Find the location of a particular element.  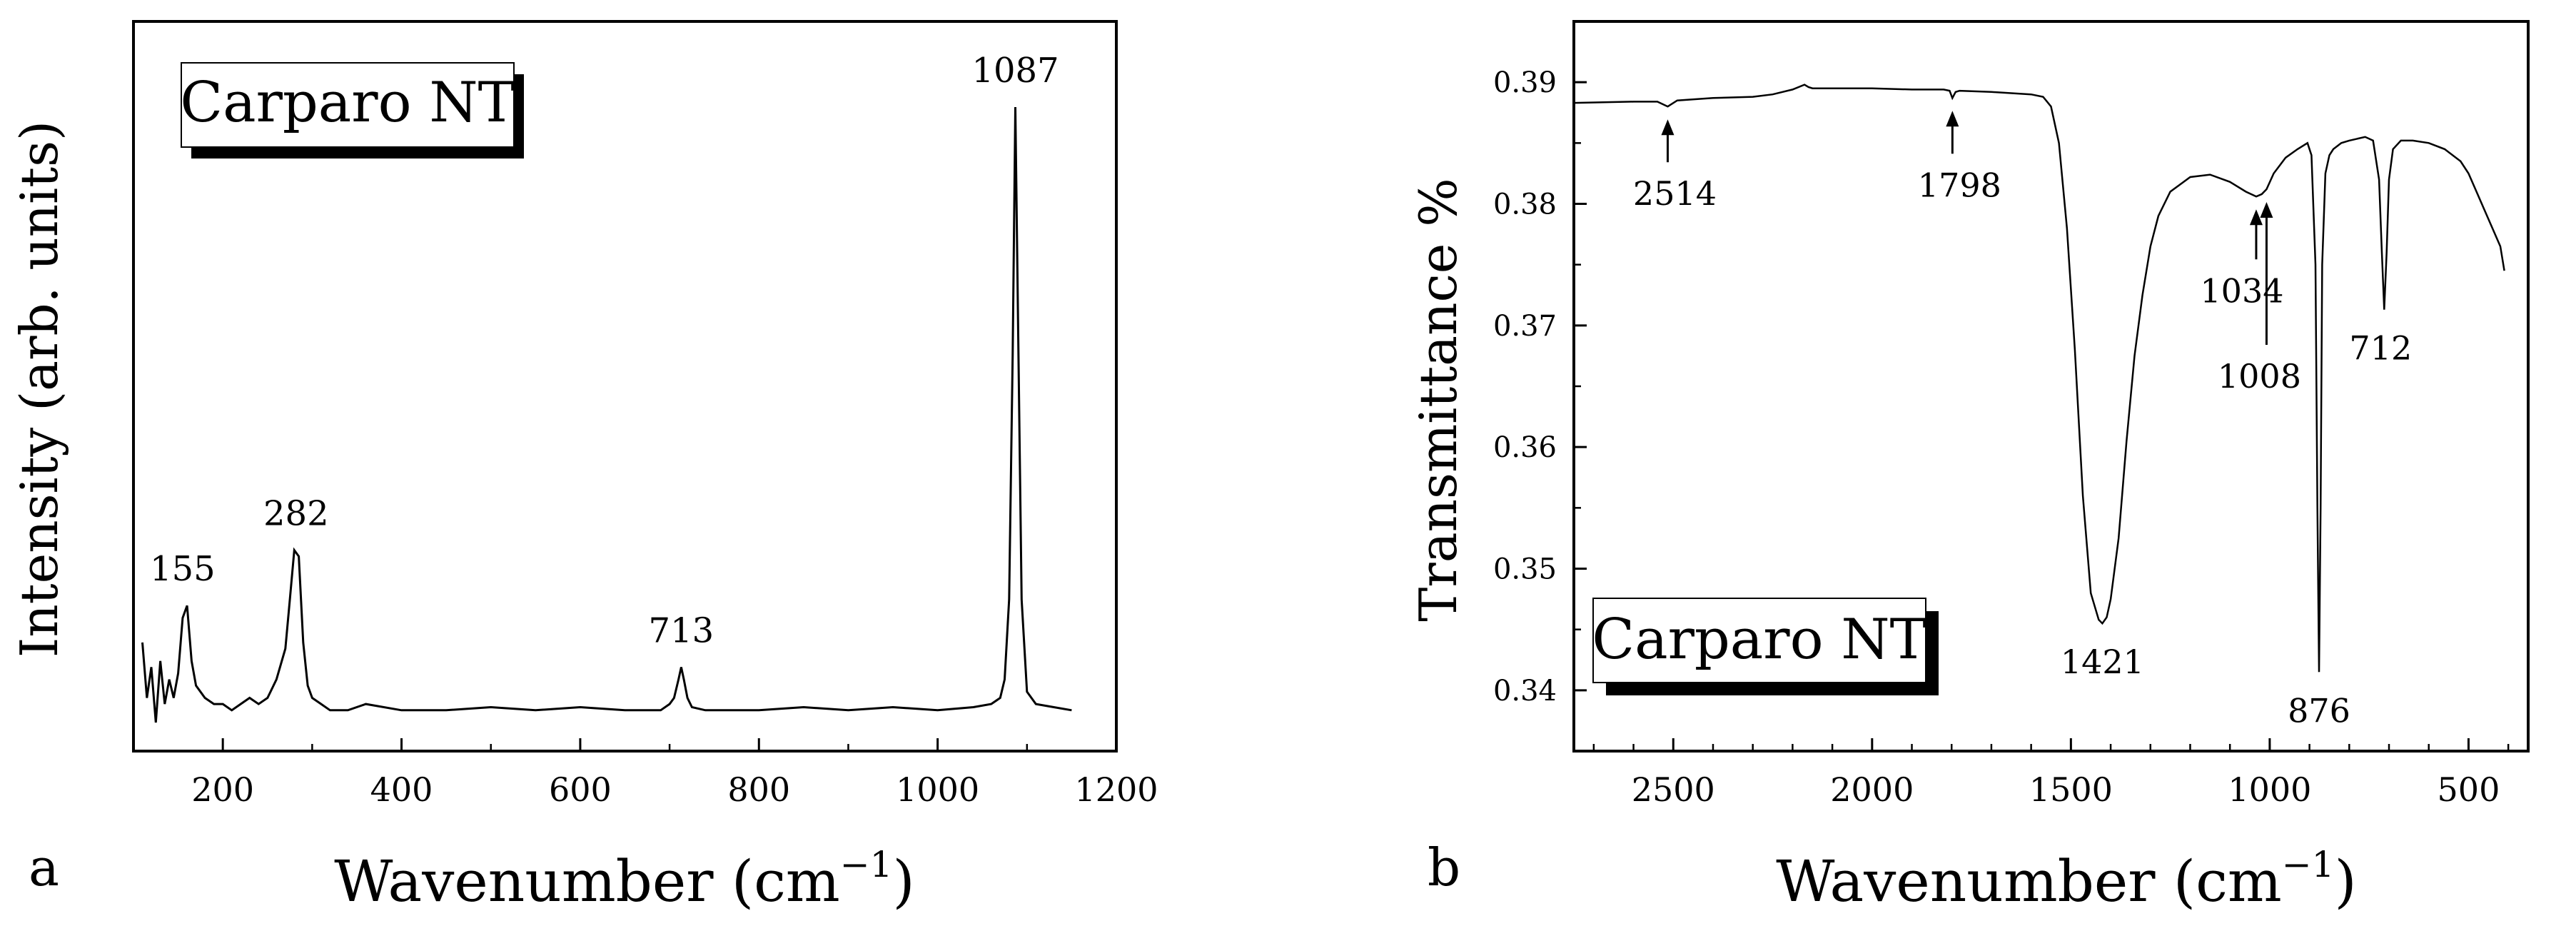

sample-label-a: Carparo NT is located at coordinates (347, 103).